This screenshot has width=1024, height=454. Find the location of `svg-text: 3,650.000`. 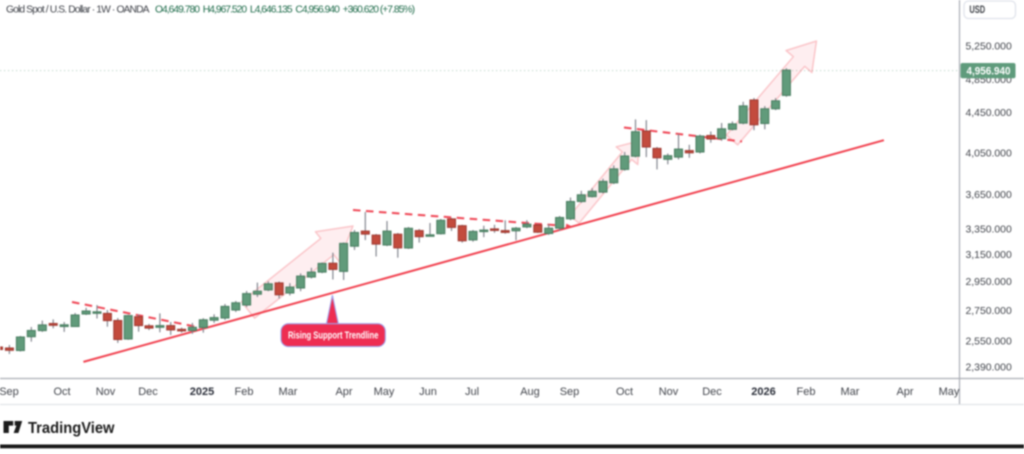

svg-text: 3,650.000 is located at coordinates (989, 195).